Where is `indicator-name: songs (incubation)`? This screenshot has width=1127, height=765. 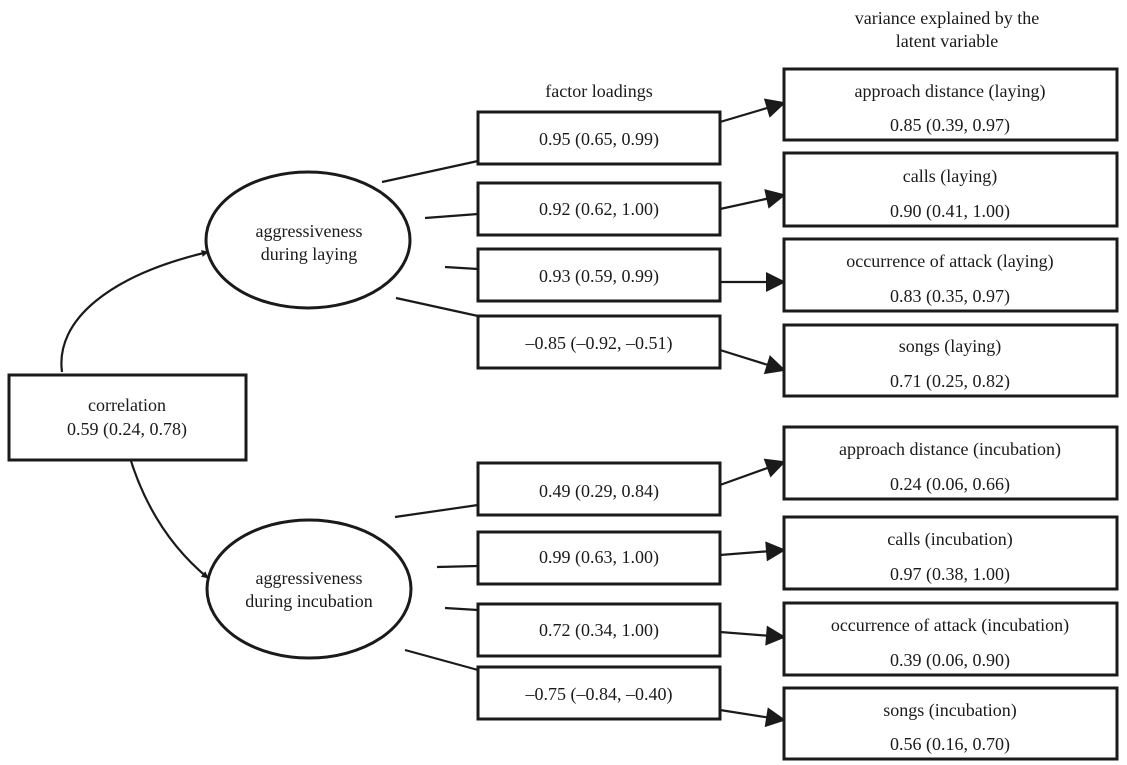
indicator-name: songs (incubation) is located at coordinates (949, 710).